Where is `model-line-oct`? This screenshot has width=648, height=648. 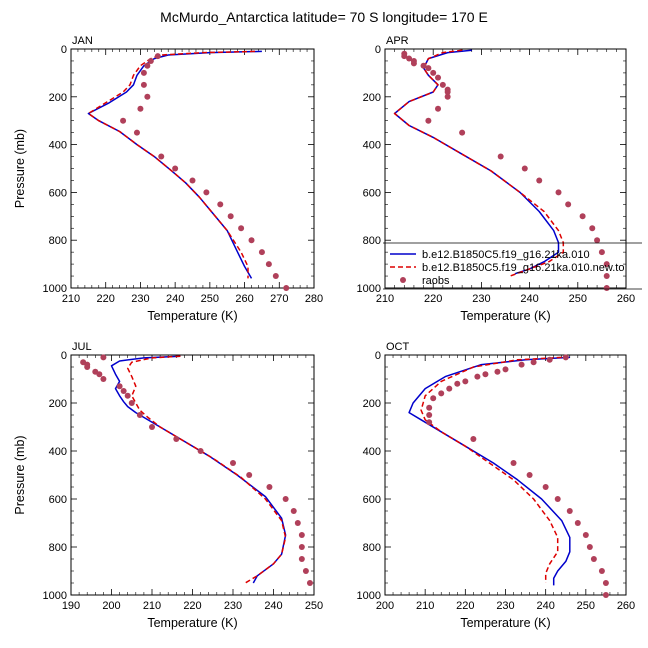
model-line-oct is located at coordinates (489, 471).